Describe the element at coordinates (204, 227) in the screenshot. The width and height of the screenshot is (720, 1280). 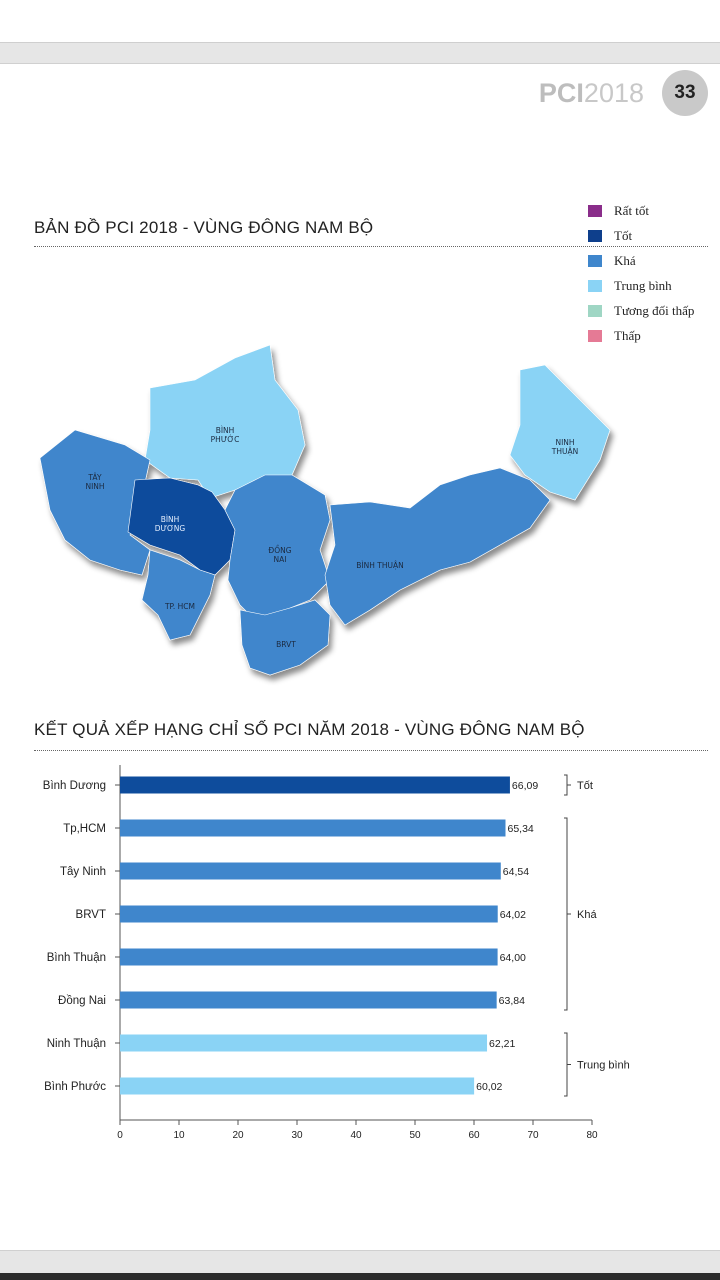
I see `map-section-title: BẢN ĐỒ PCI 2018 - VÙNG ĐÔNG NAM BỘ` at that location.